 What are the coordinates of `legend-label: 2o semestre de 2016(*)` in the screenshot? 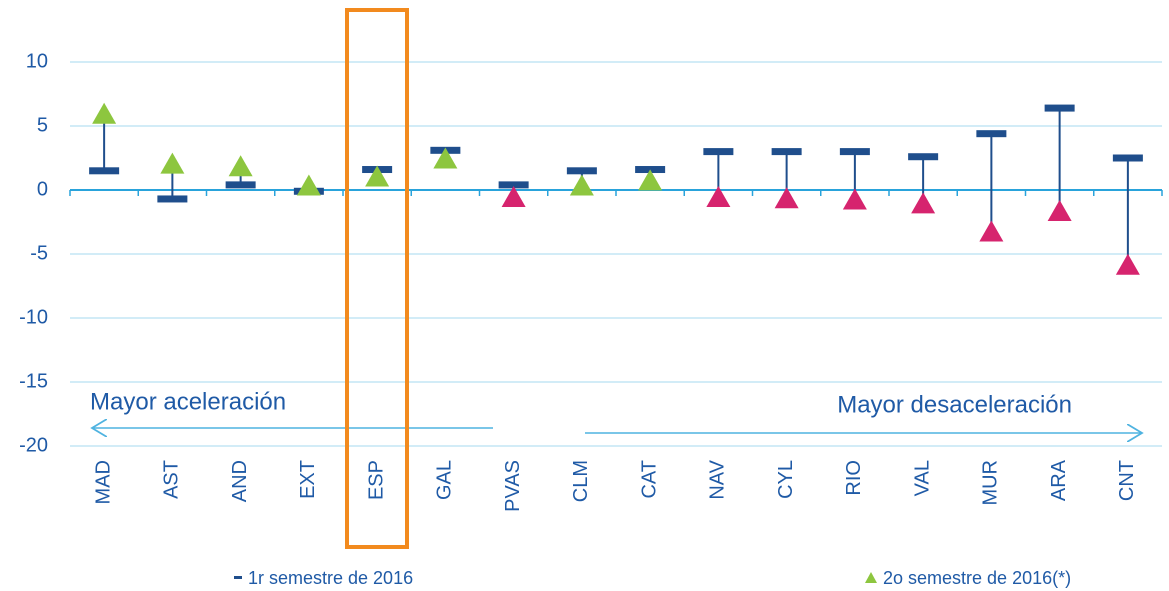 It's located at (977, 578).